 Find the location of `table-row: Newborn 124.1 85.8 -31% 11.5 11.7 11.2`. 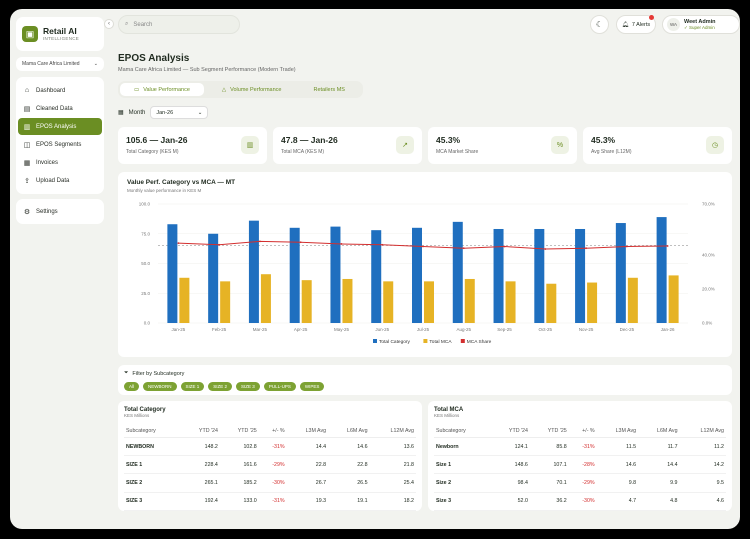

table-row: Newborn 124.1 85.8 -31% 11.5 11.7 11.2 is located at coordinates (580, 447).